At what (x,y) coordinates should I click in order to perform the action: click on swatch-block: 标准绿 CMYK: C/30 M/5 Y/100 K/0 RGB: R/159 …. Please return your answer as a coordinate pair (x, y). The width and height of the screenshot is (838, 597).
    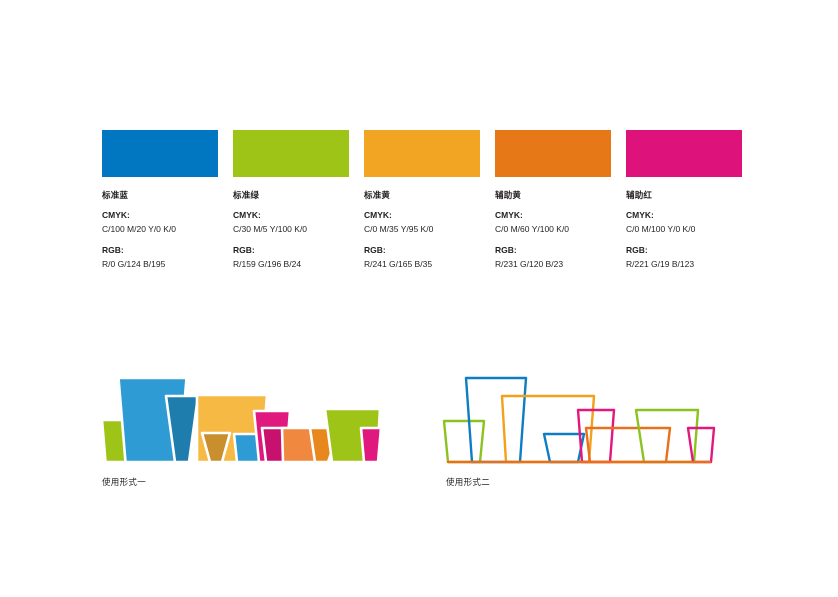
    Looking at the image, I should click on (291, 200).